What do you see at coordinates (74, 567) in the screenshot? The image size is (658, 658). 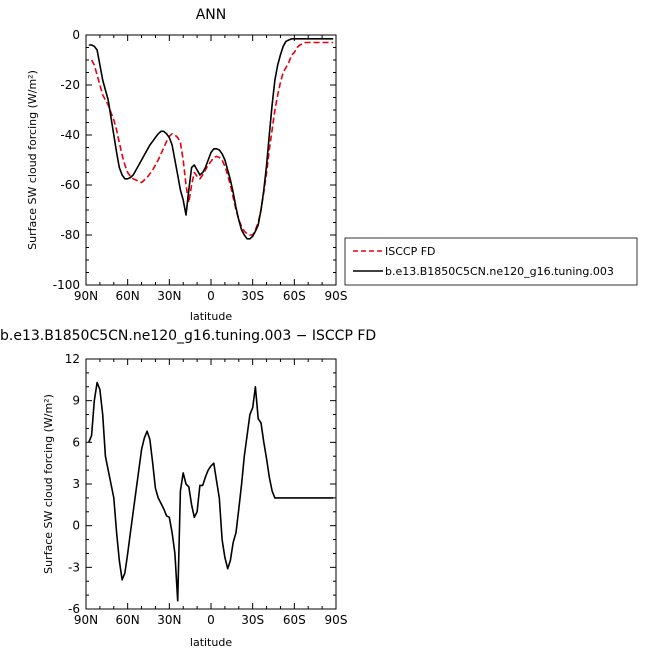 I see `y-tick-label: -3` at bounding box center [74, 567].